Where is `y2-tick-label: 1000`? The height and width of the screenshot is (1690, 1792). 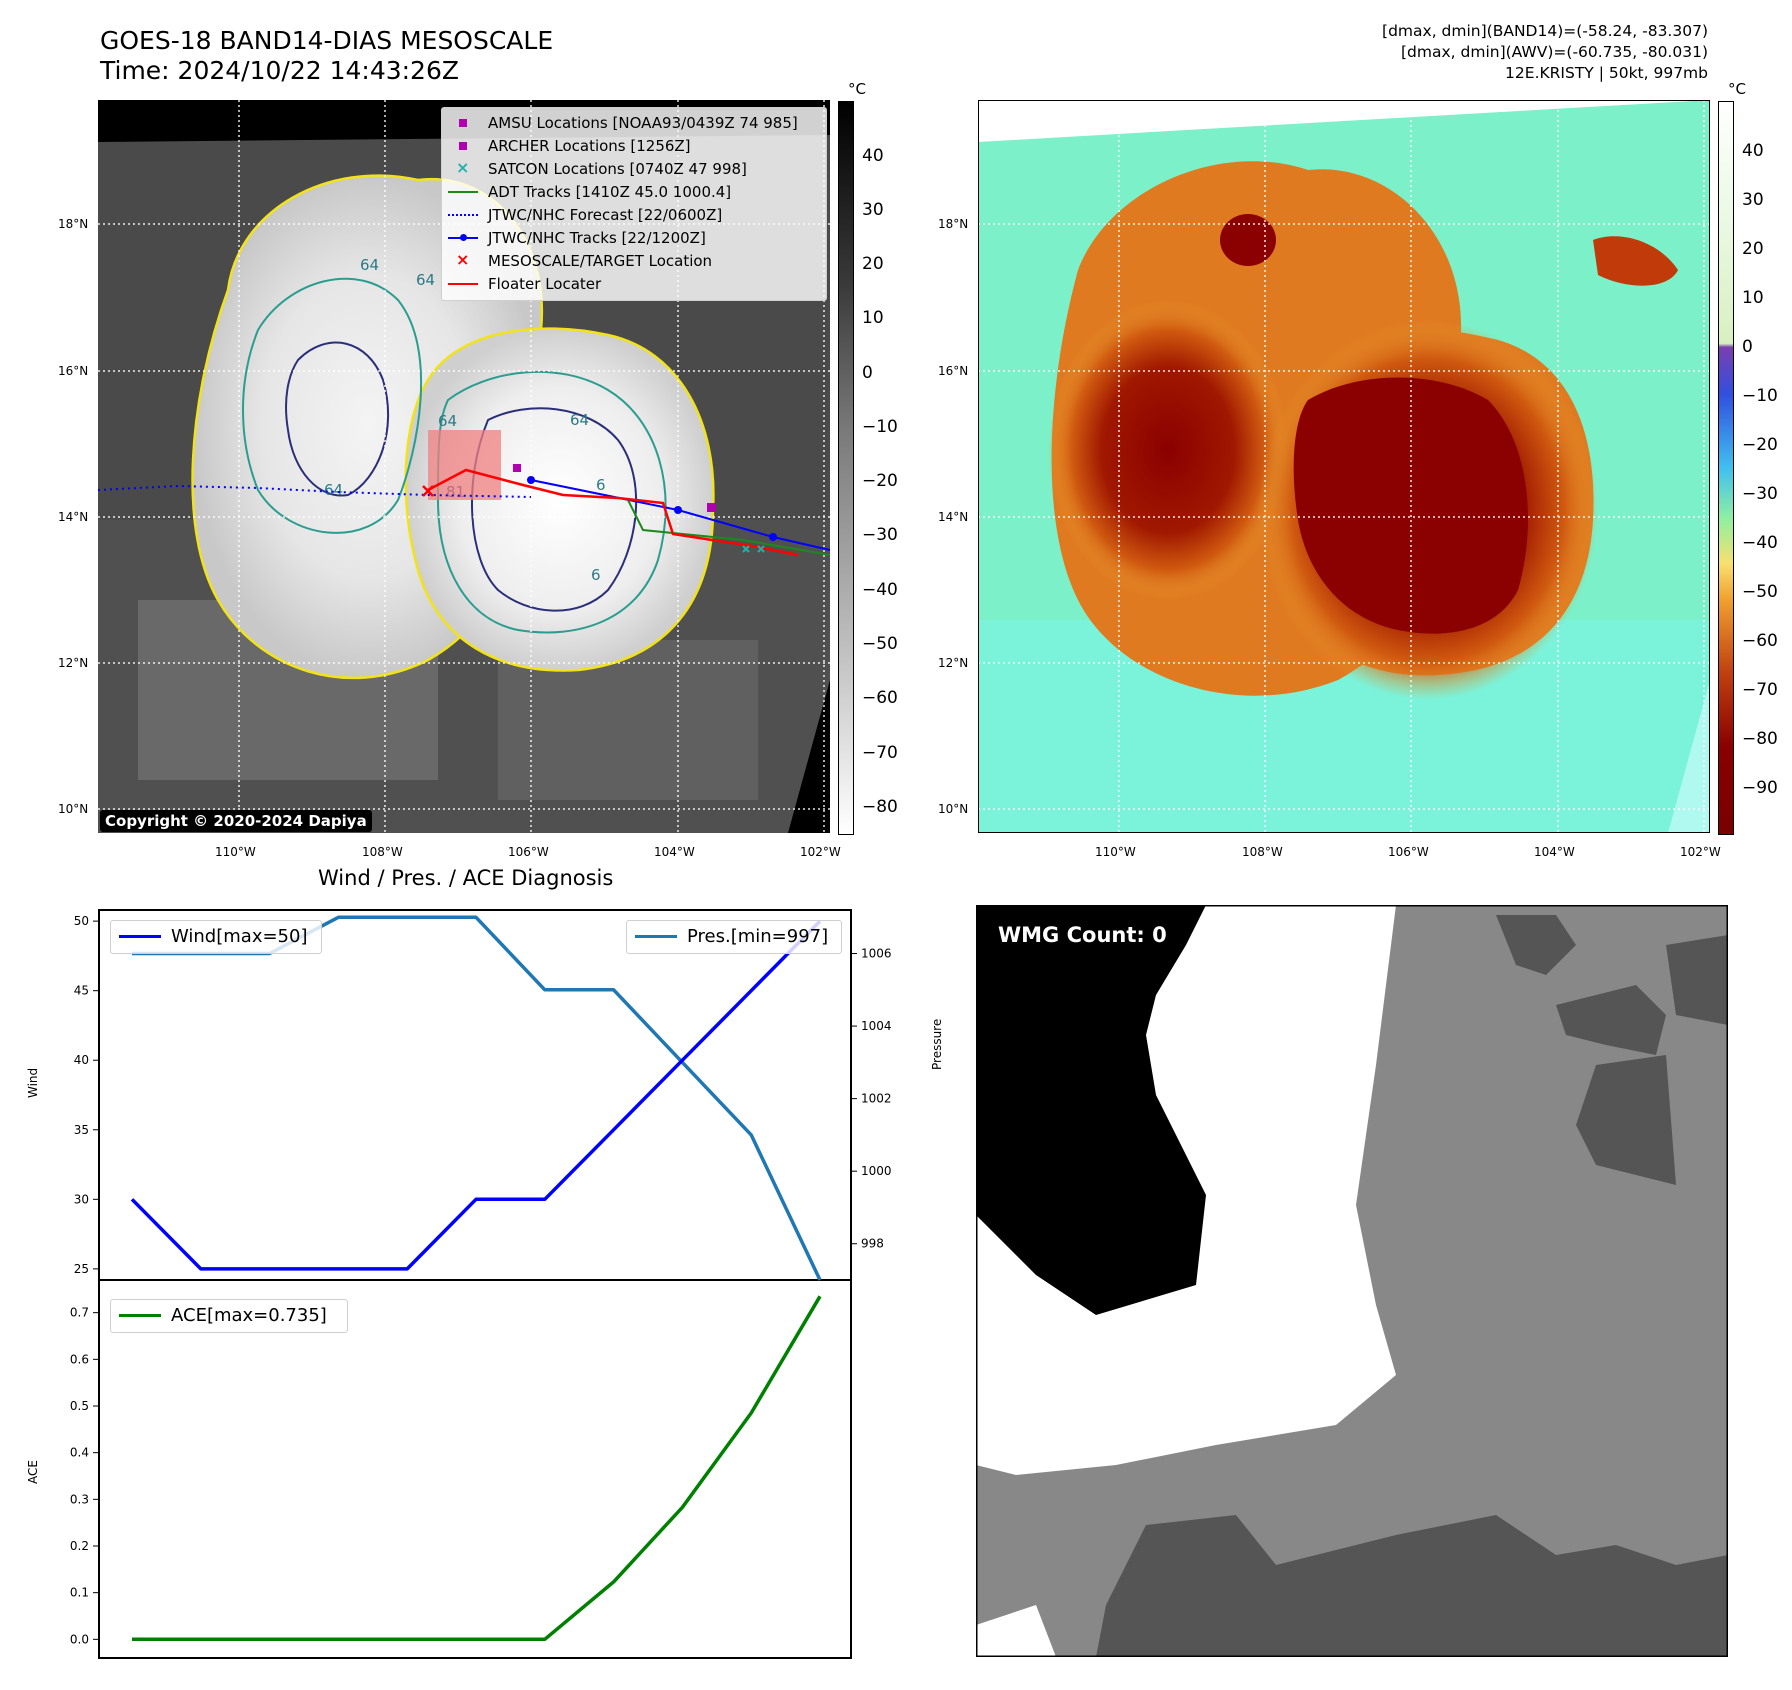 y2-tick-label: 1000 is located at coordinates (876, 1171).